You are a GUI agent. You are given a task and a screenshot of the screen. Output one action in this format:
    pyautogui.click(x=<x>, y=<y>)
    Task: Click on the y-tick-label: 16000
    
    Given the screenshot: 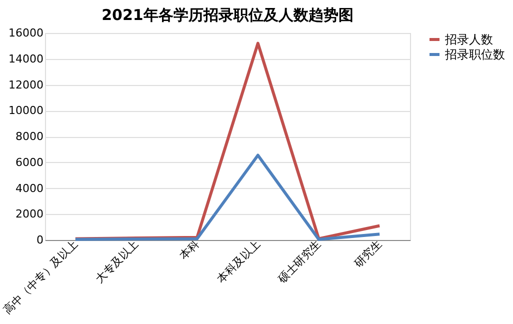 What is the action you would take?
    pyautogui.click(x=26, y=33)
    